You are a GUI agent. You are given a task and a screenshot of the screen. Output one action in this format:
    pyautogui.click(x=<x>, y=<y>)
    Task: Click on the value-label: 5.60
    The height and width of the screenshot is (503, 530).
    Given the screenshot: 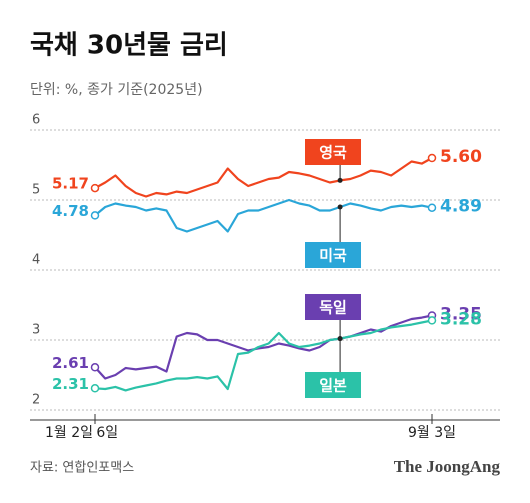 What is the action you would take?
    pyautogui.click(x=461, y=157)
    